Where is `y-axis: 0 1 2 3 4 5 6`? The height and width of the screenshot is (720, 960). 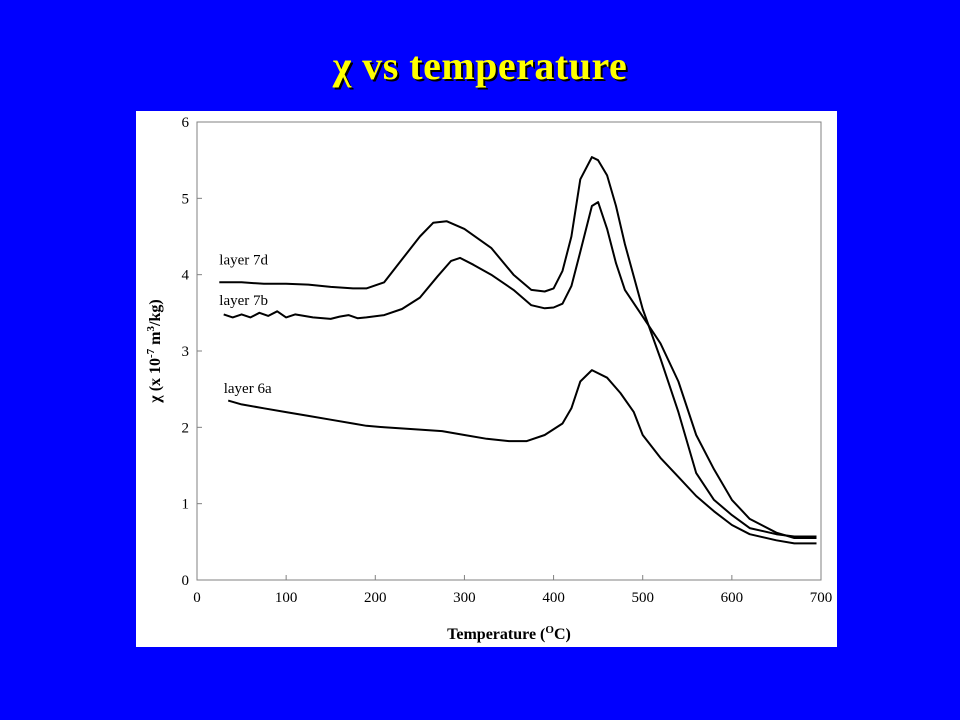 y-axis: 0 1 2 3 4 5 6 is located at coordinates (192, 352).